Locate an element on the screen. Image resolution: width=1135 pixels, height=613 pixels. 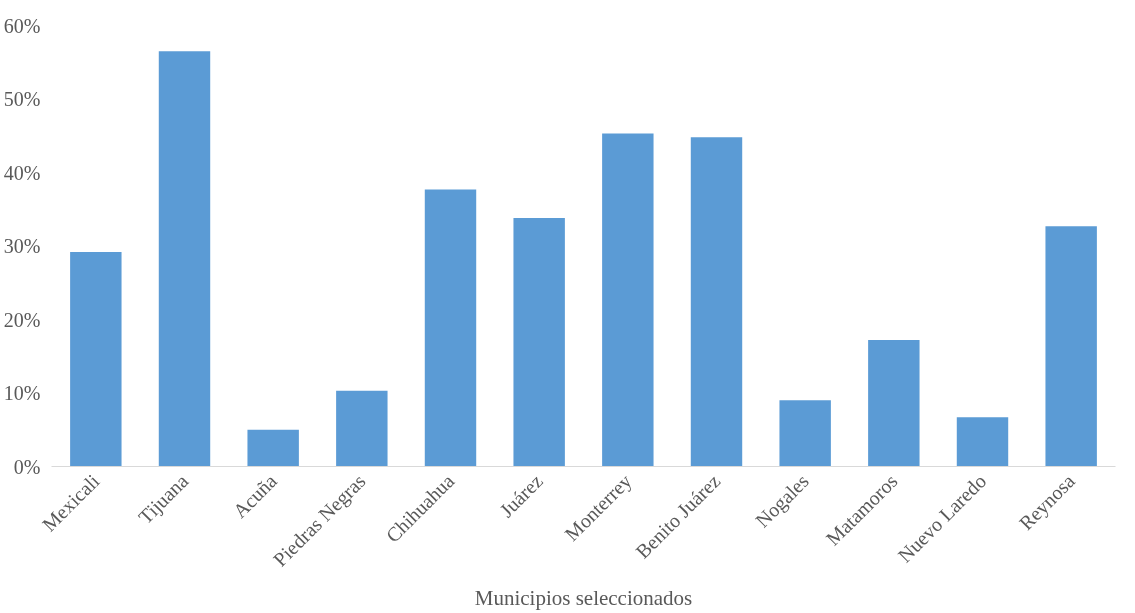
y-tick-label: 40% is located at coordinates (22, 172).